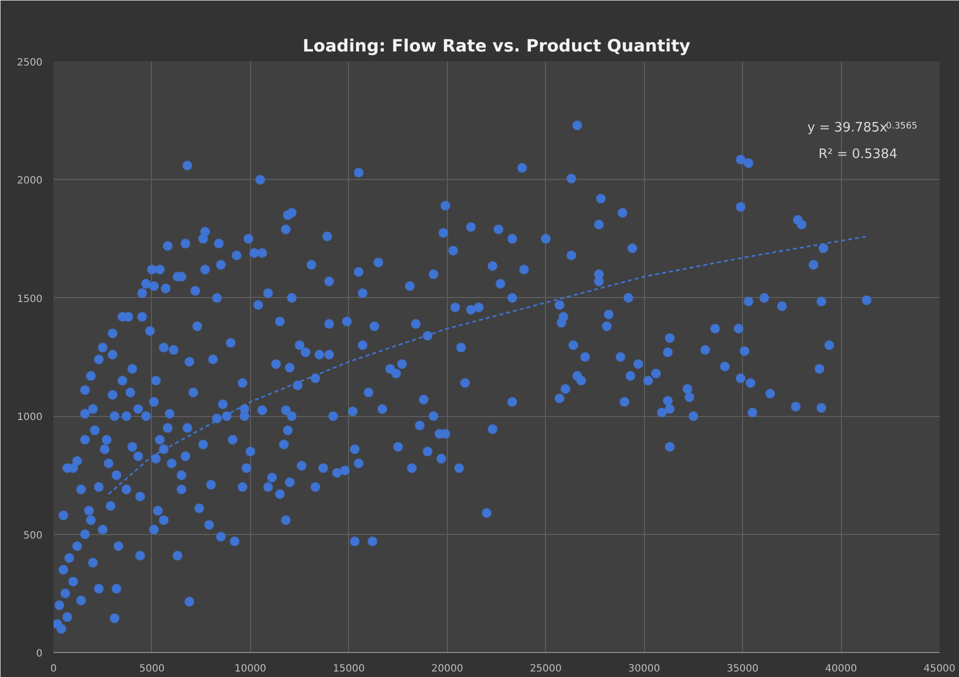 Image resolution: width=959 pixels, height=677 pixels. I want to click on x-tick-label: 45000, so click(940, 669).